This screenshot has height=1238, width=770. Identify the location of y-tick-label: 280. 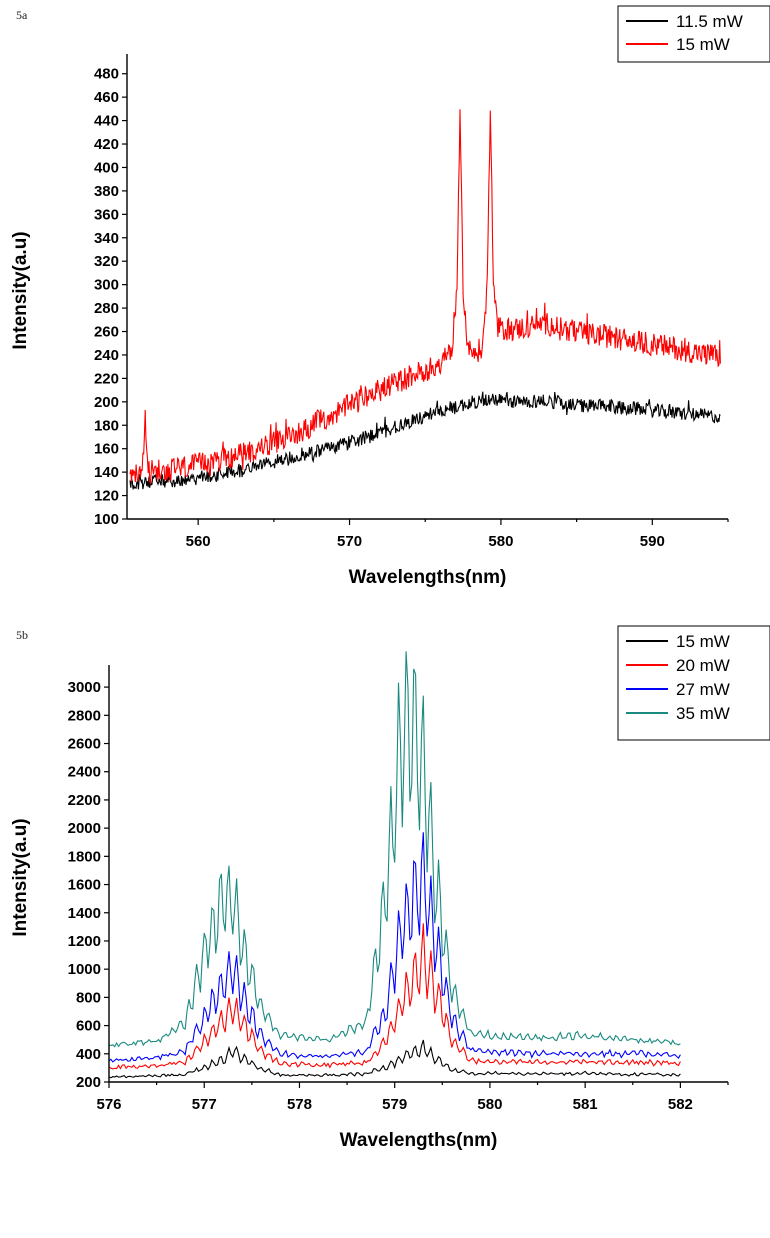
(106, 308).